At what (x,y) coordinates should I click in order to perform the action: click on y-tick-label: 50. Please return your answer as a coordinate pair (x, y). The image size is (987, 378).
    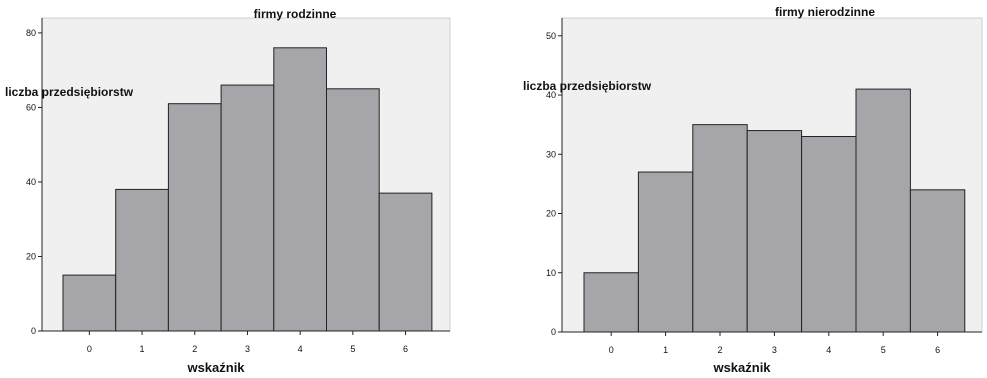
    Looking at the image, I should click on (551, 36).